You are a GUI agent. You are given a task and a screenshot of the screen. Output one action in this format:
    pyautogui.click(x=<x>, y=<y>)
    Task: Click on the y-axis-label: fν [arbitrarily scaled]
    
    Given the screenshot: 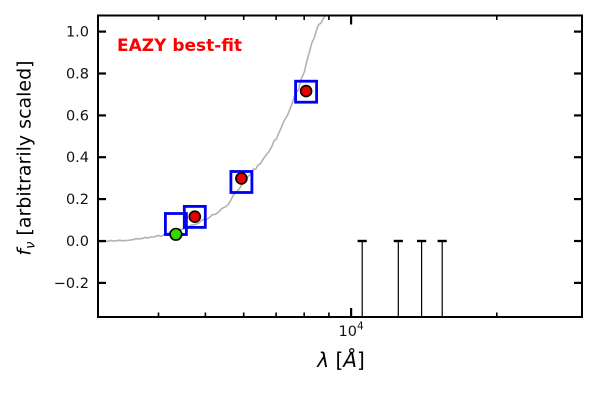 What is the action you would take?
    pyautogui.click(x=26, y=157)
    